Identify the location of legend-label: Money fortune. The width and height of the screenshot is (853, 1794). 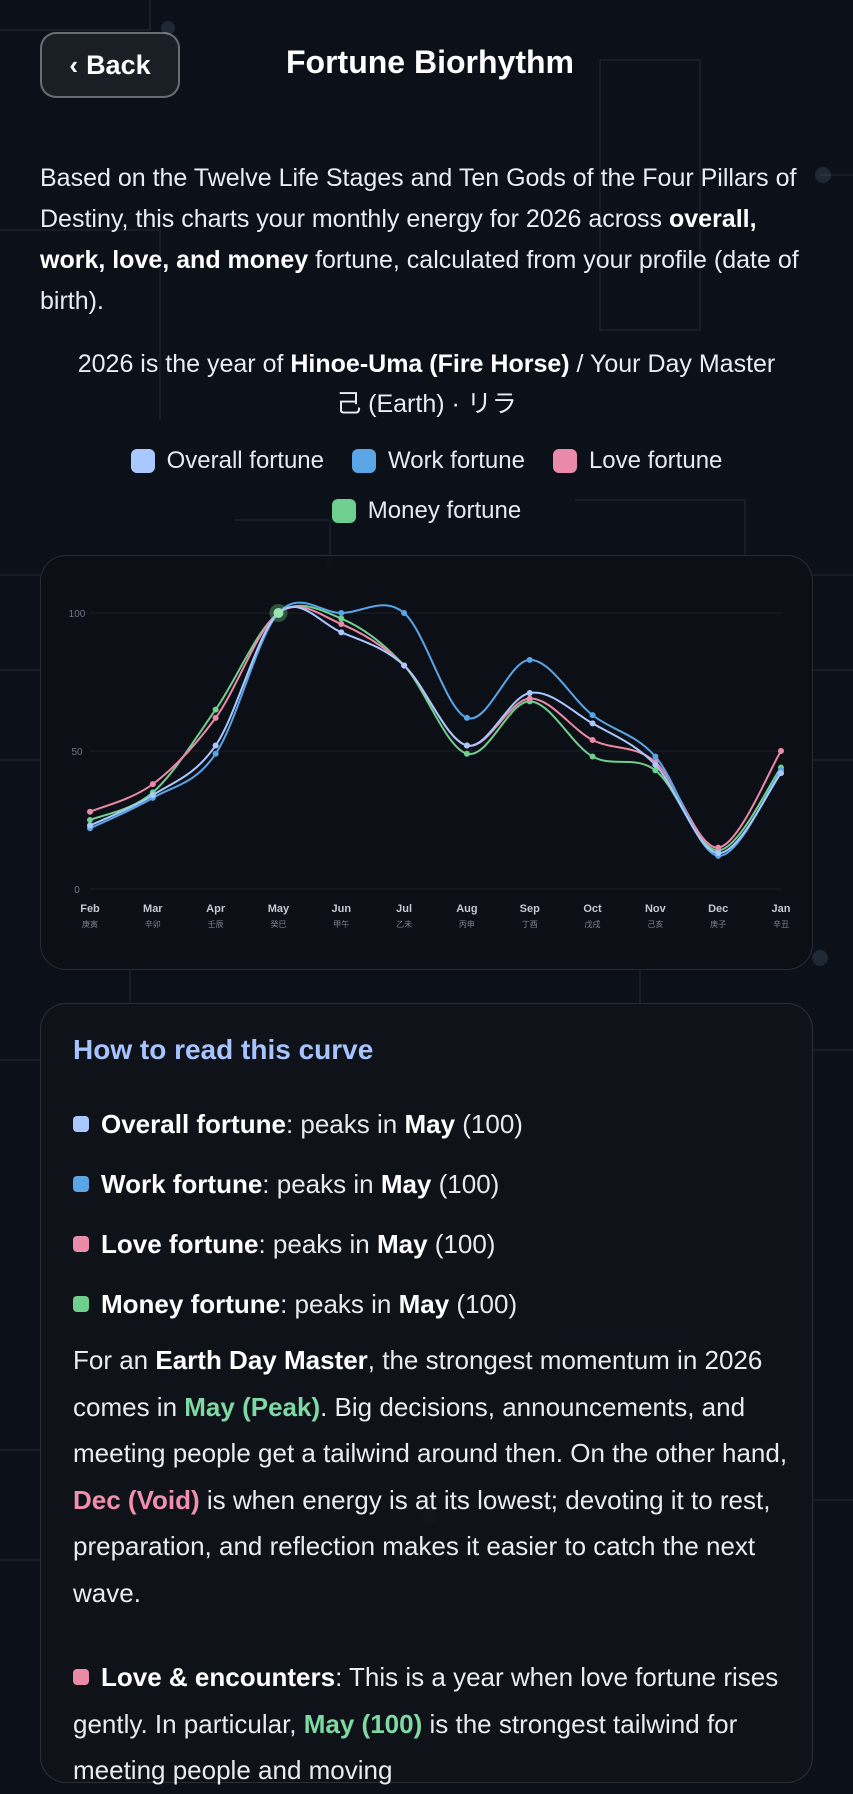
(444, 510).